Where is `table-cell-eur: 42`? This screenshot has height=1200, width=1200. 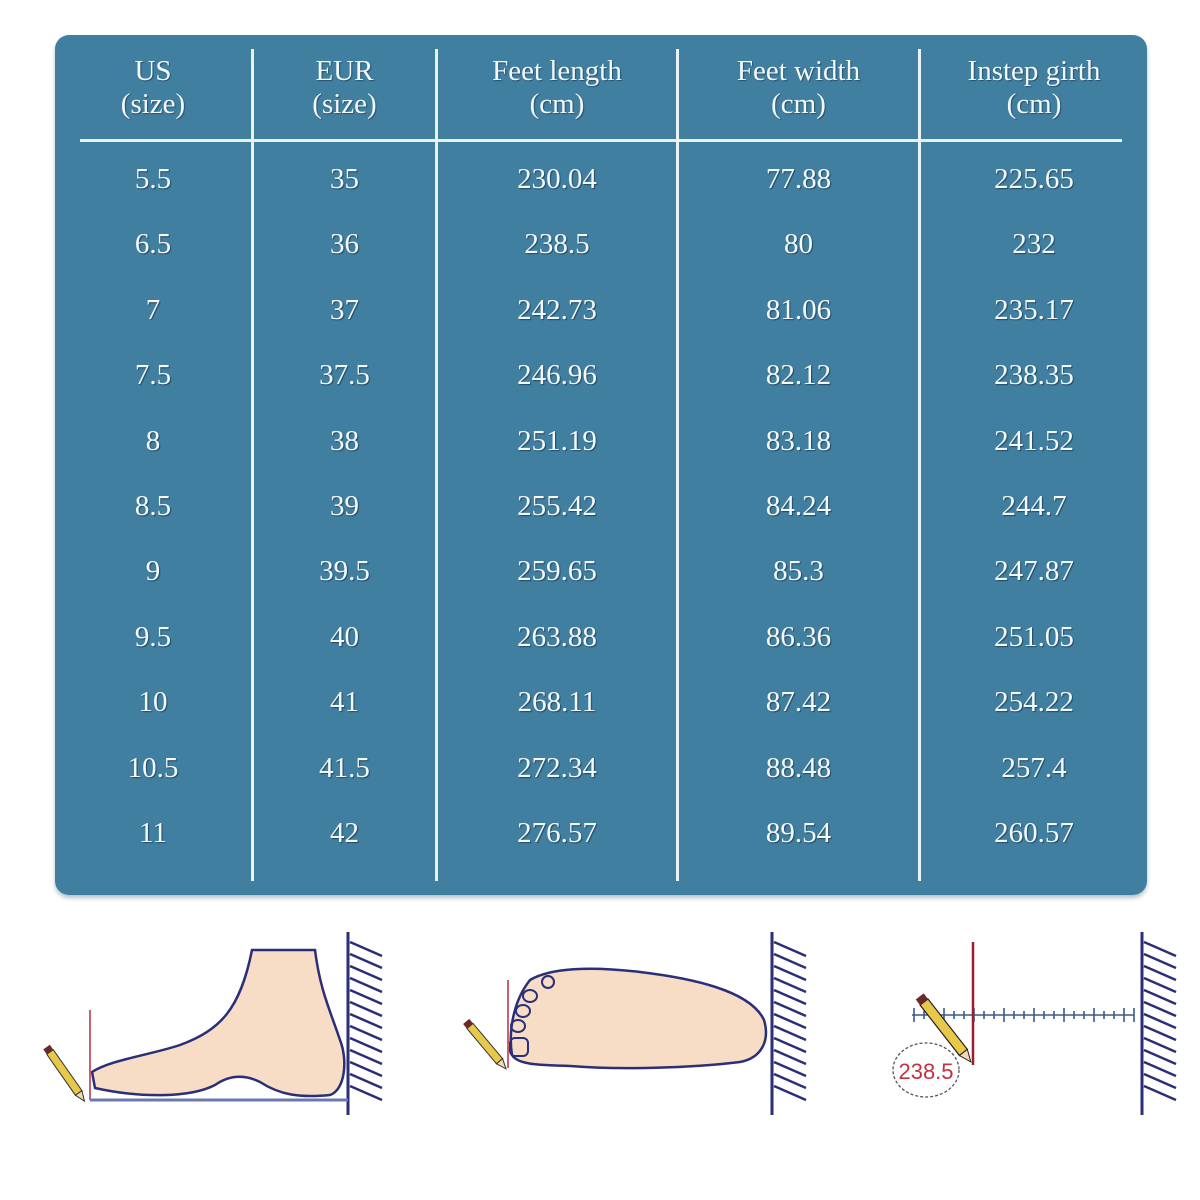 table-cell-eur: 42 is located at coordinates (344, 833).